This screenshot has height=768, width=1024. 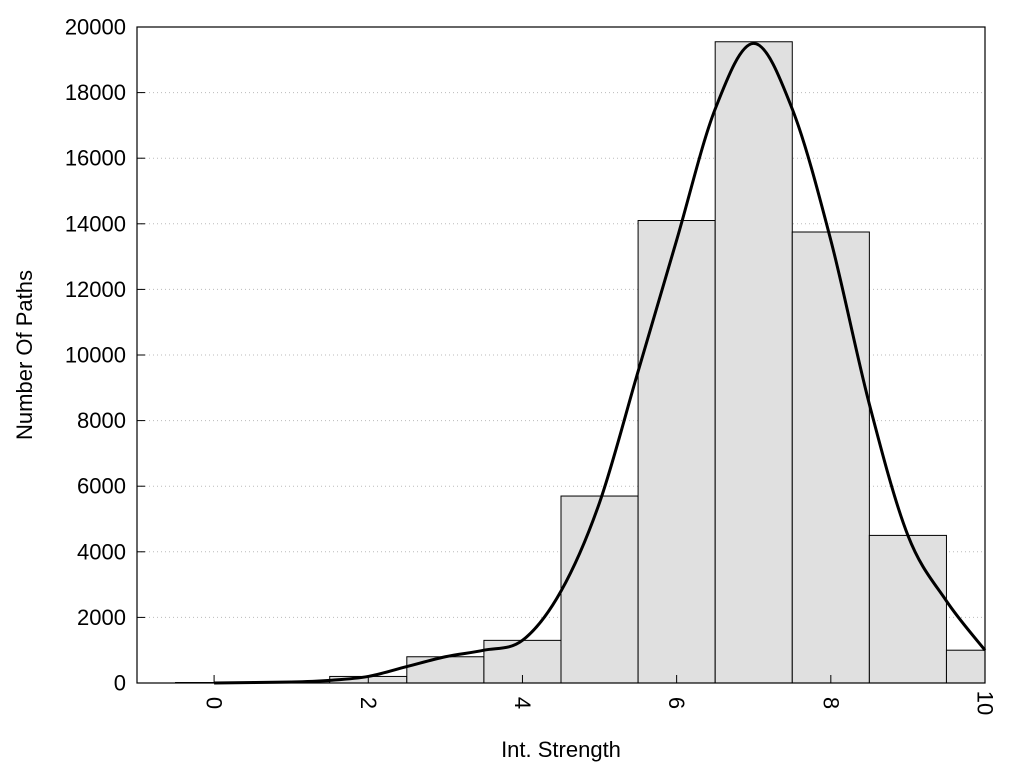 What do you see at coordinates (95, 355) in the screenshot?
I see `y-tick-label: 10000` at bounding box center [95, 355].